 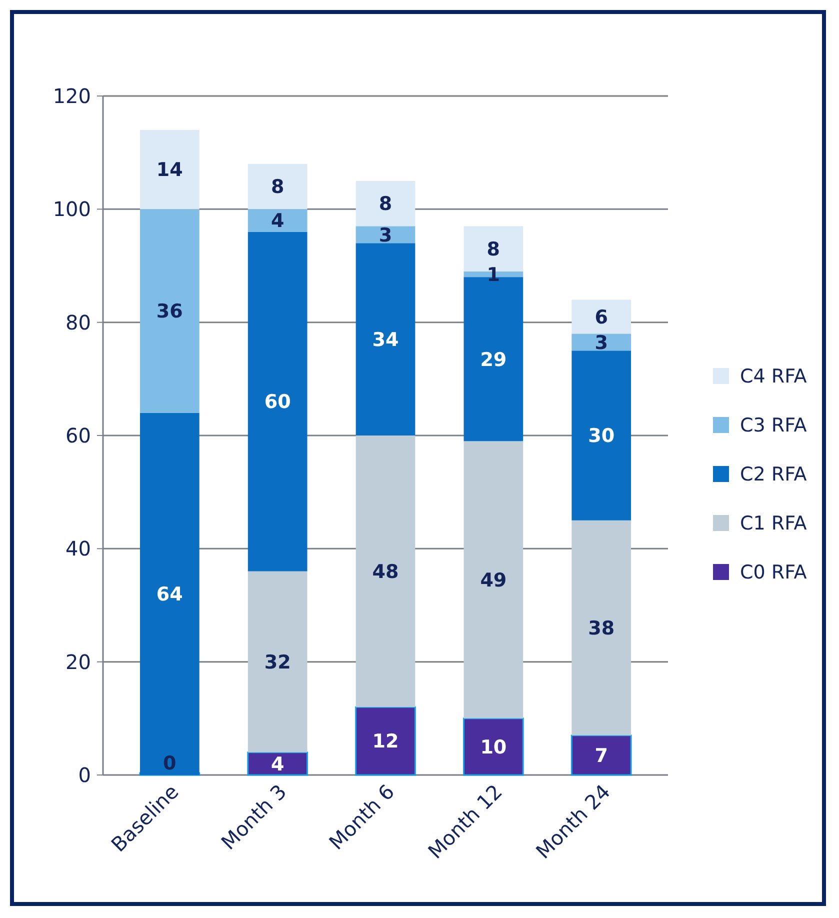 I want to click on data-label: 49, so click(x=493, y=580).